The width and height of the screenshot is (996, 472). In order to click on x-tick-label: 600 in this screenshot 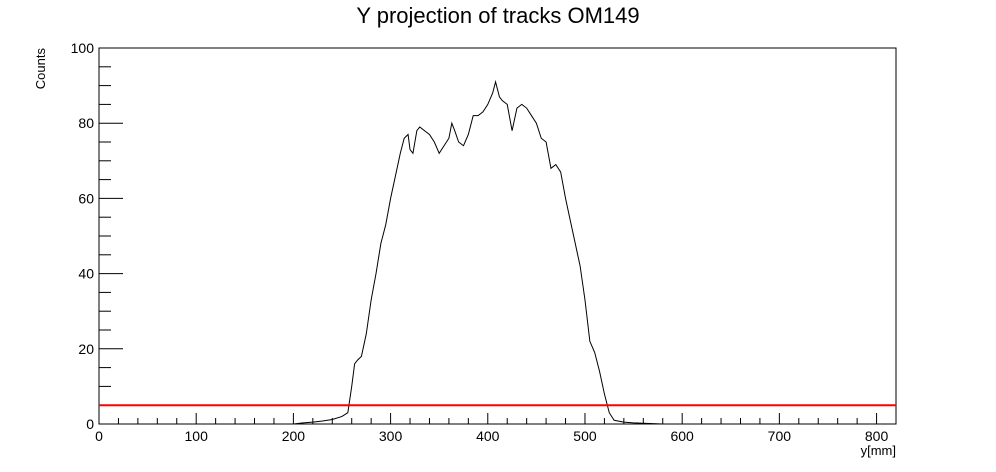, I will do `click(682, 436)`.